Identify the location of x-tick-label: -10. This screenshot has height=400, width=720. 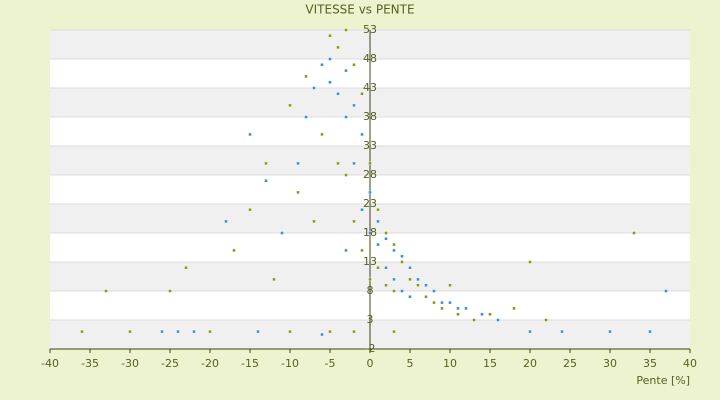
(290, 363).